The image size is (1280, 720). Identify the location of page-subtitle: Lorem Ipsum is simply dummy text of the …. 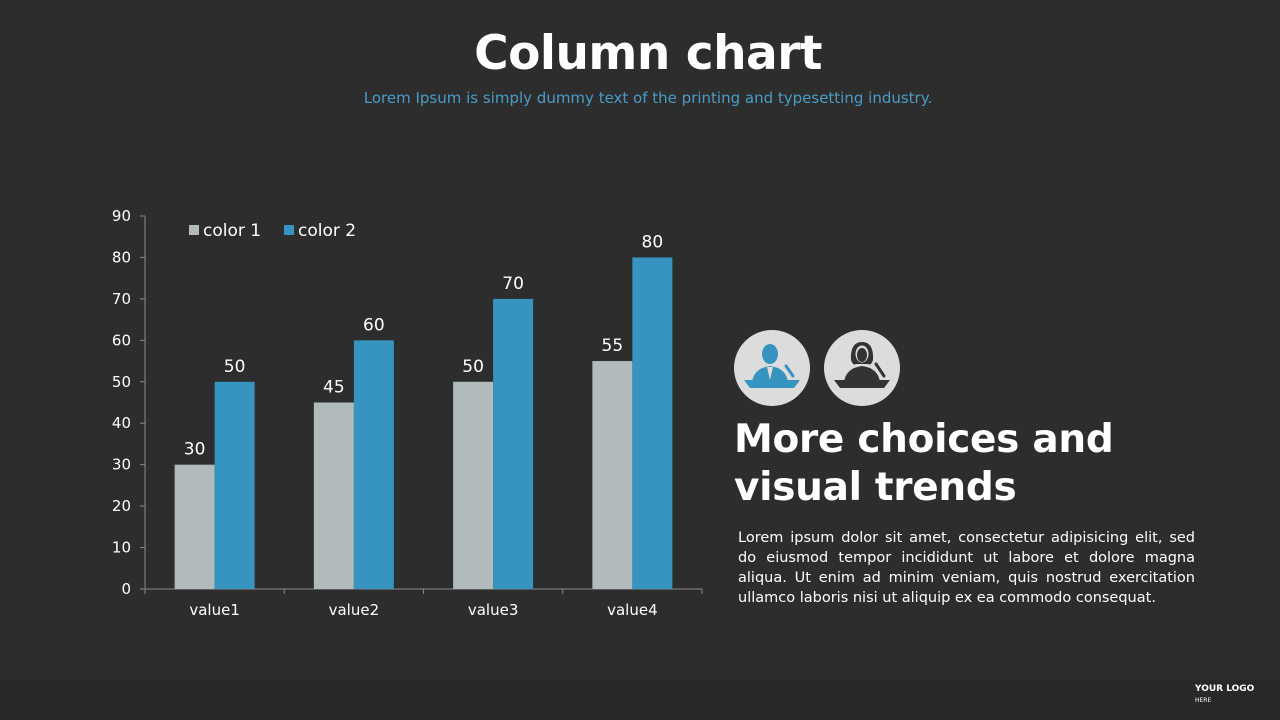
(648, 98).